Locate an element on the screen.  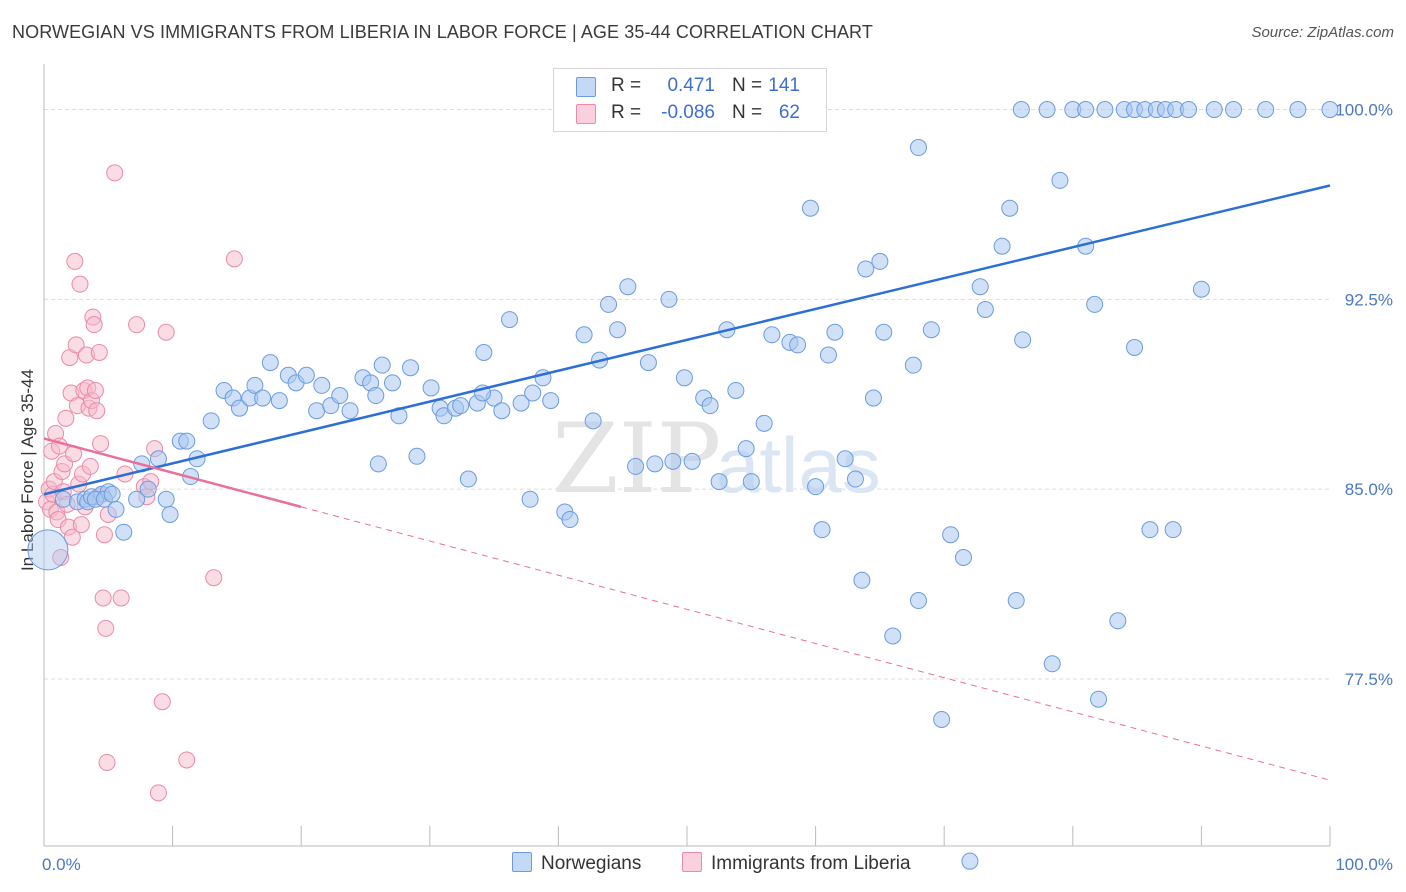
liberia-trend-line-solid is located at coordinates (172, 473).